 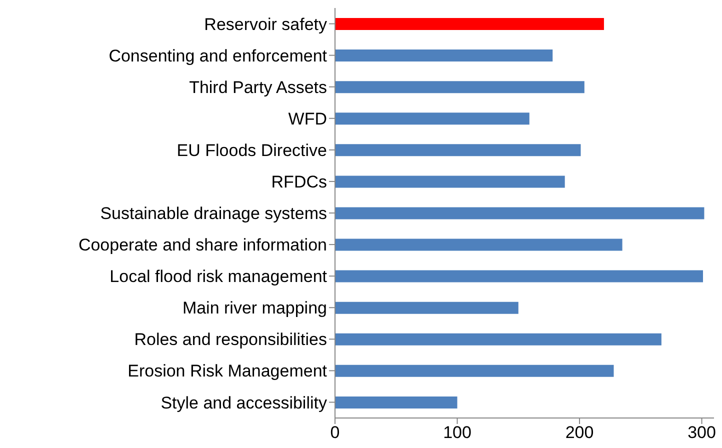 I want to click on y-tick-label: Roles and responsibilities, so click(x=230, y=340).